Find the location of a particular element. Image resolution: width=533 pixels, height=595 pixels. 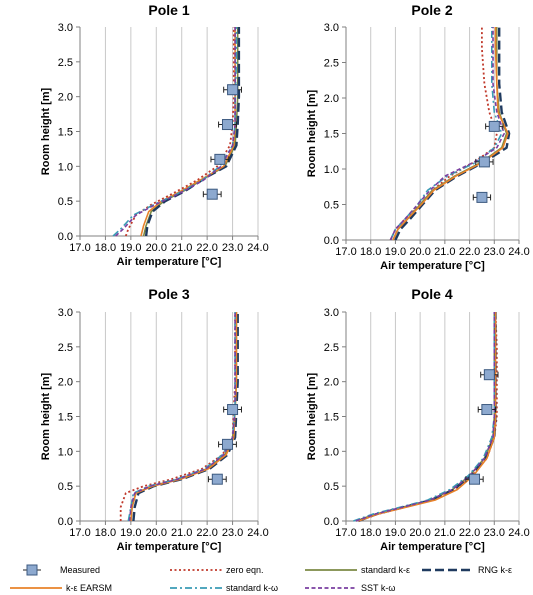

legend-label: zero eqn. is located at coordinates (245, 570).